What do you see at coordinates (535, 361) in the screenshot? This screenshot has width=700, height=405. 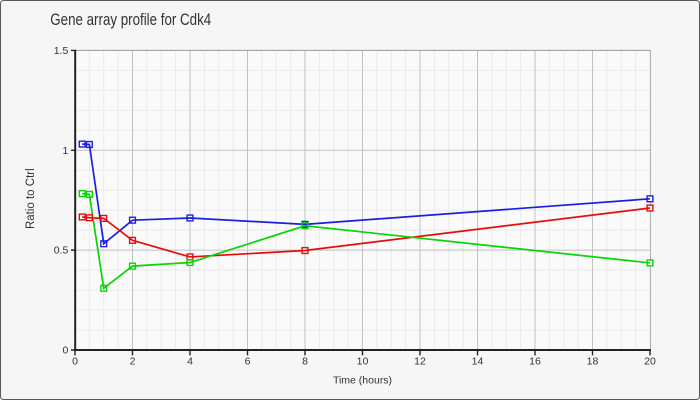 I see `svg-text: 16` at bounding box center [535, 361].